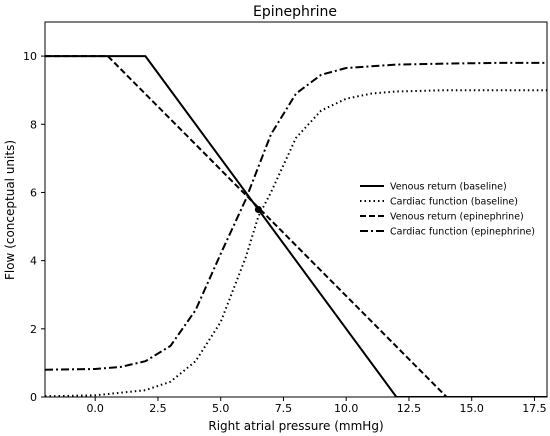 This screenshot has width=550, height=436. What do you see at coordinates (471, 408) in the screenshot?
I see `x-tick-label: 15.0` at bounding box center [471, 408].